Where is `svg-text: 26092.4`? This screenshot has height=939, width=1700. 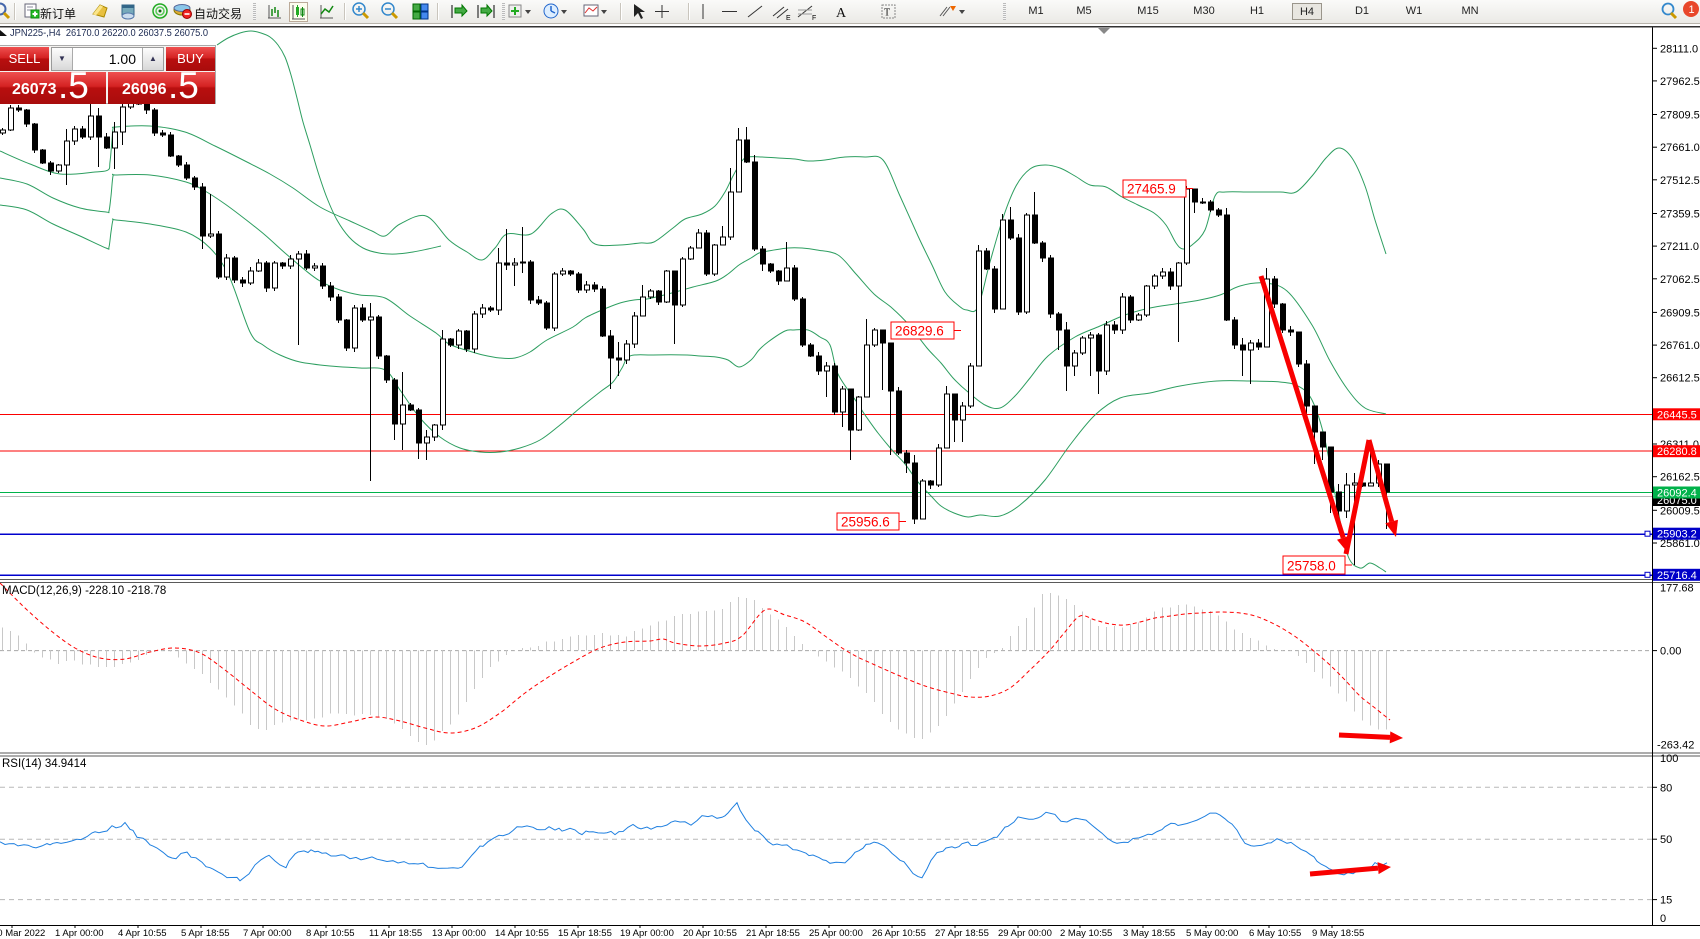
svg-text: 26092.4 is located at coordinates (1677, 494).